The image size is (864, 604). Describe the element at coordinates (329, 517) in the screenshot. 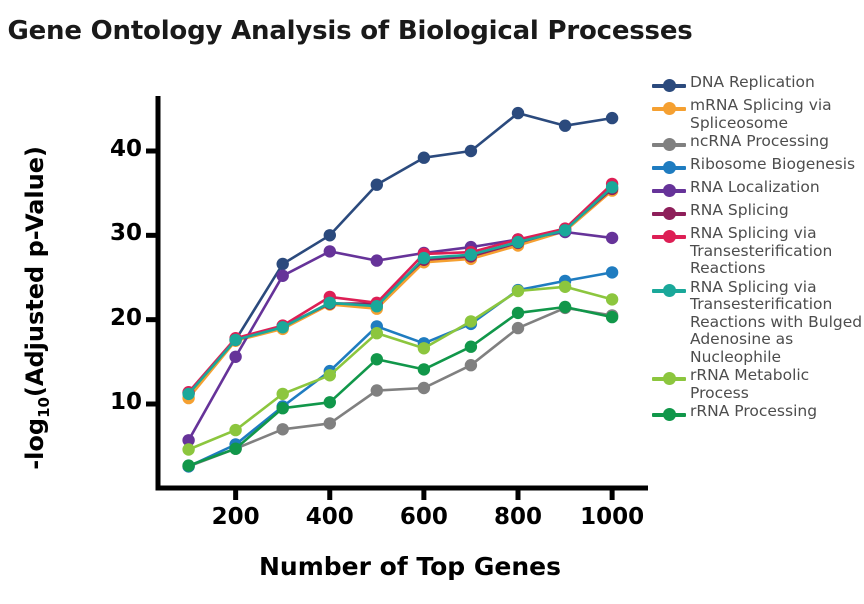

I see `x-axis-tick-label: 400` at that location.